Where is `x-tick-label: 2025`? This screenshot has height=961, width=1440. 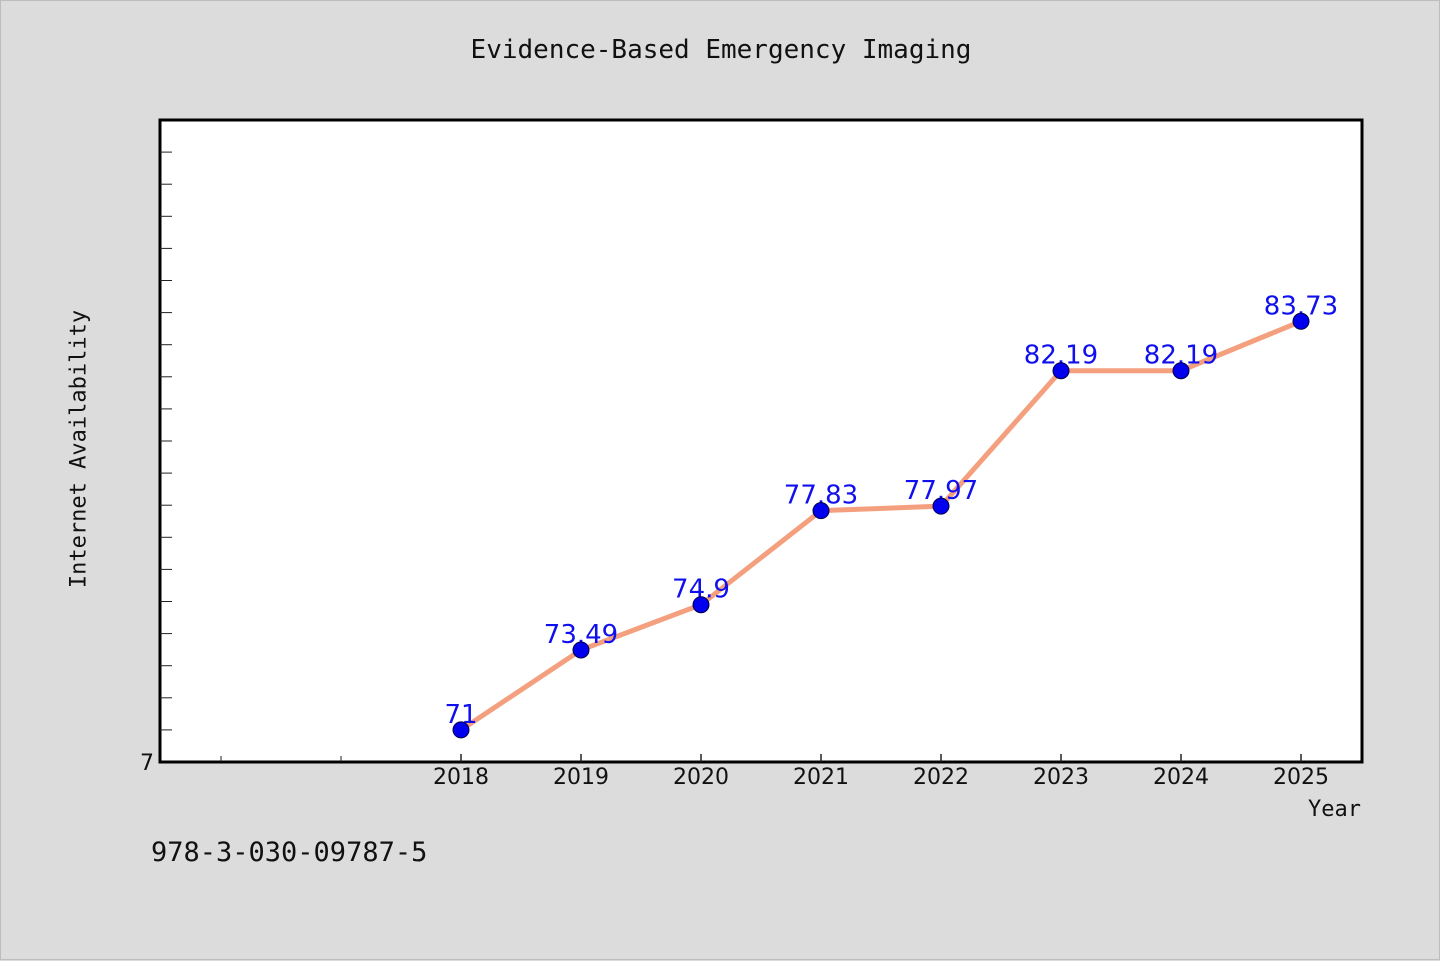 x-tick-label: 2025 is located at coordinates (1301, 777).